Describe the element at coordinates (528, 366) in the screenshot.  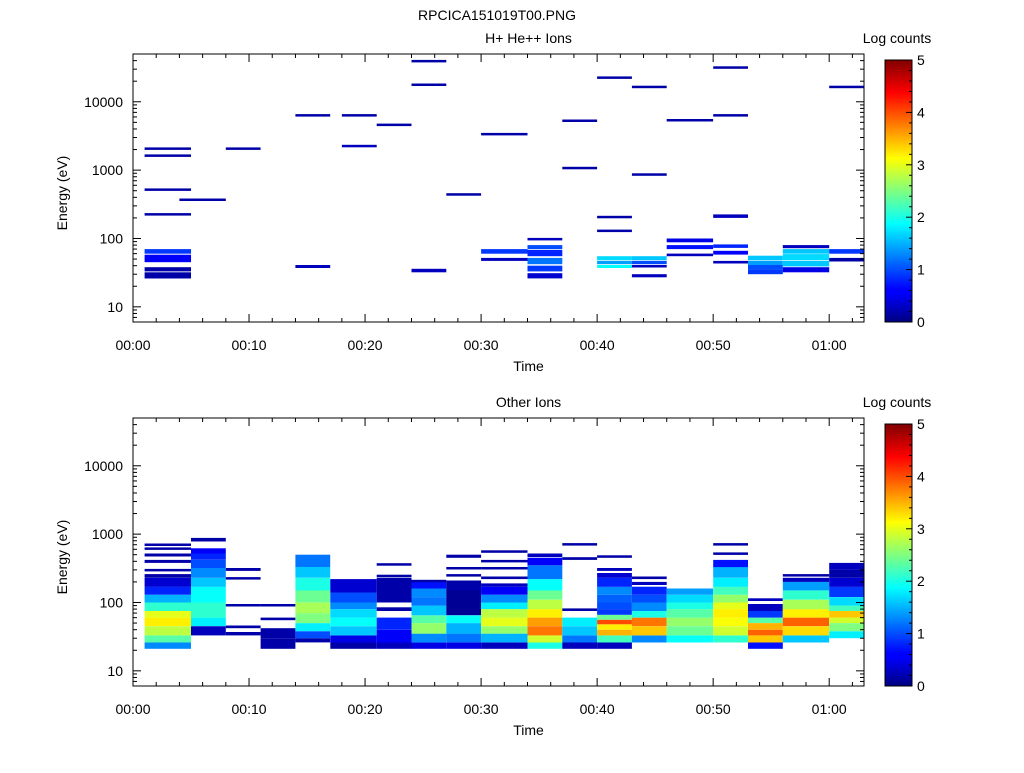
I see `x-axis-label: Time` at that location.